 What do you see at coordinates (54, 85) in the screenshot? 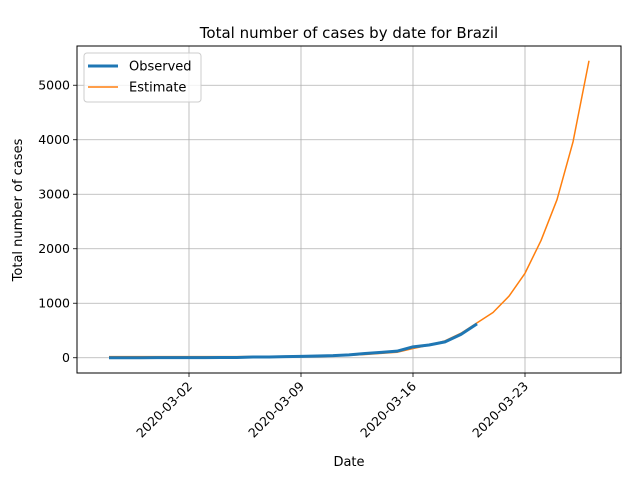
I see `y-tick-label: 5000` at bounding box center [54, 85].